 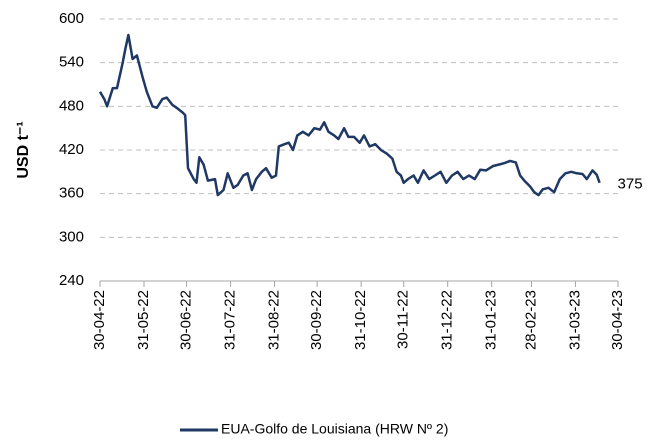 What do you see at coordinates (617, 320) in the screenshot?
I see `x-tick-label: 30-04-23` at bounding box center [617, 320].